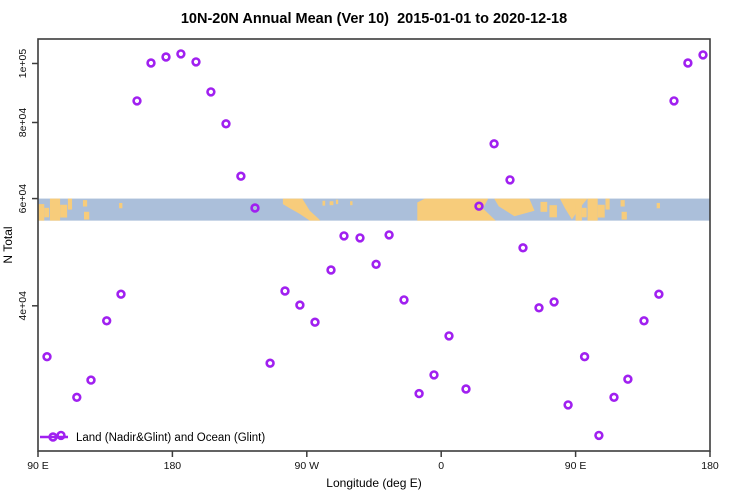 The width and height of the screenshot is (750, 500). Describe the element at coordinates (441, 466) in the screenshot. I see `x-tick-label: 0` at that location.